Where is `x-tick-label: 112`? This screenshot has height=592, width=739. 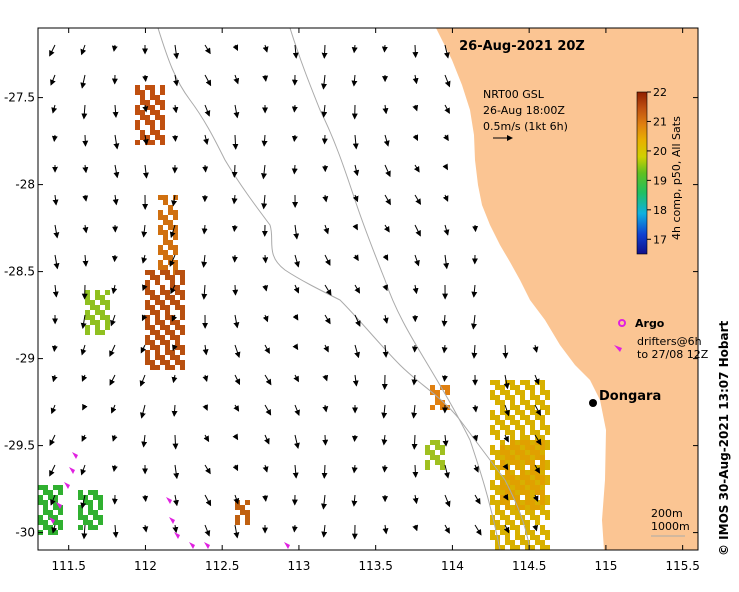
x-tick-label: 112 is located at coordinates (145, 566).